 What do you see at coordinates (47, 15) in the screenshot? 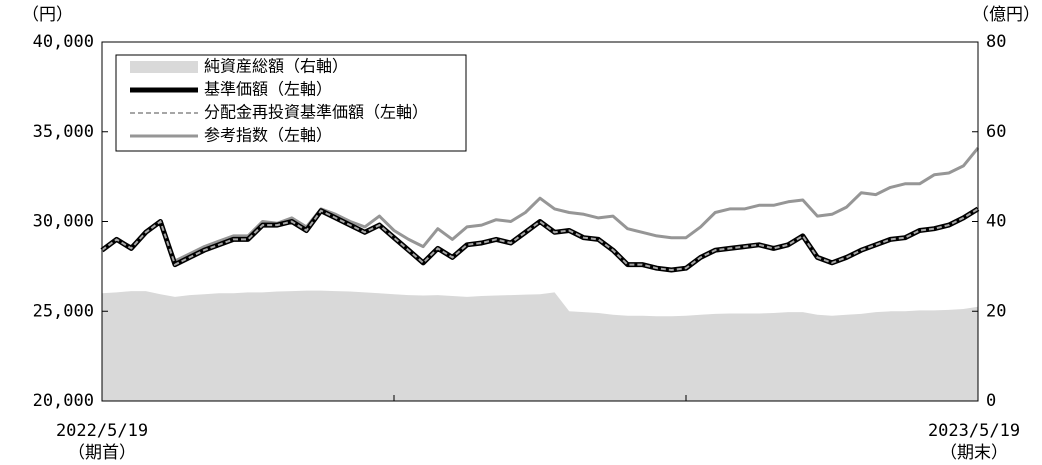
I see `y-axis-label: （円）` at bounding box center [47, 15].